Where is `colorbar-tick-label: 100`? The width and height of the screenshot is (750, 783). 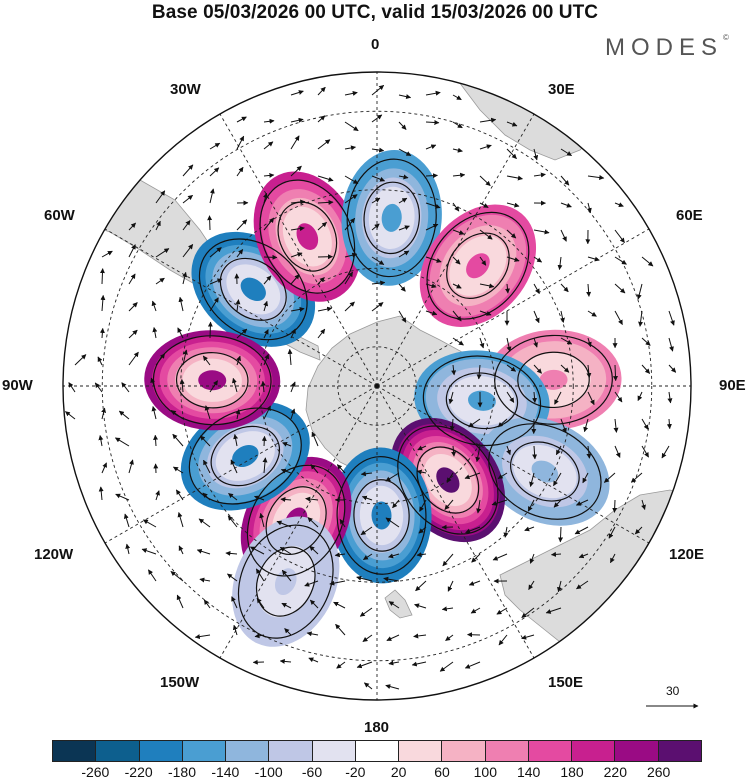
colorbar-tick-label: 100 is located at coordinates (485, 772).